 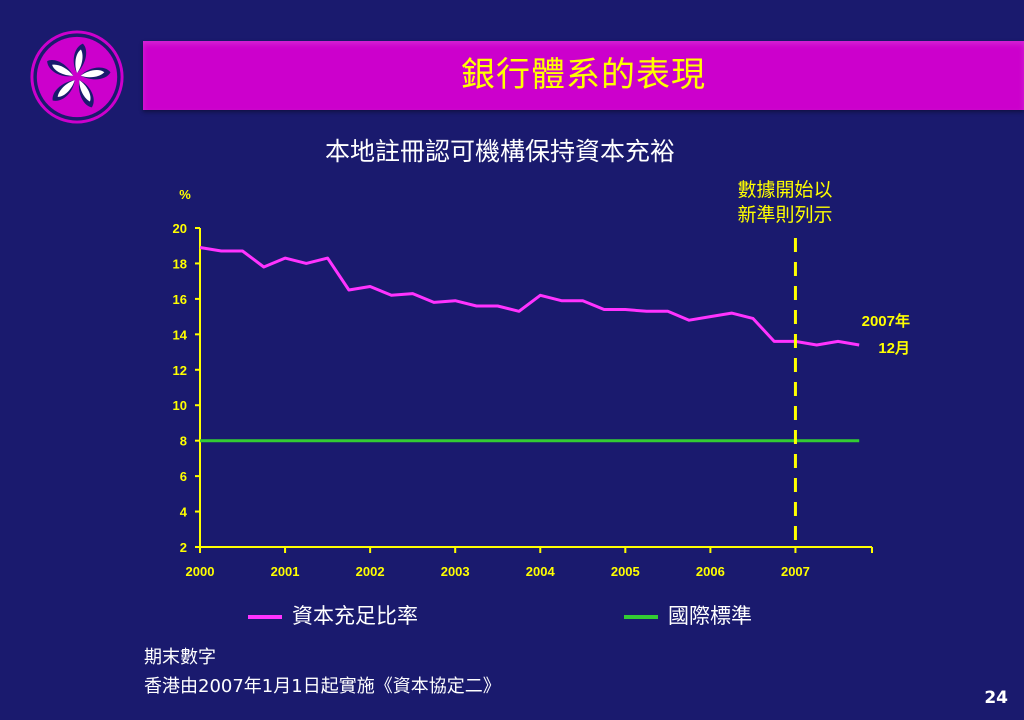 What do you see at coordinates (184, 512) in the screenshot?
I see `y-tick-label: 4` at bounding box center [184, 512].